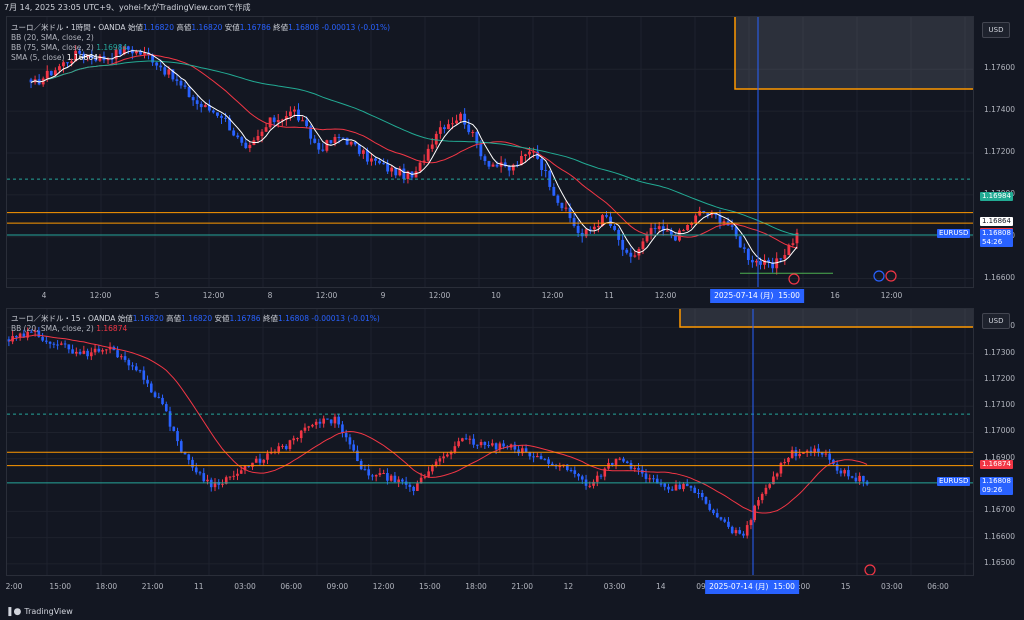 Image resolution: width=1024 pixels, height=620 pixels. I want to click on legend-close: 1.16808, so click(293, 318).